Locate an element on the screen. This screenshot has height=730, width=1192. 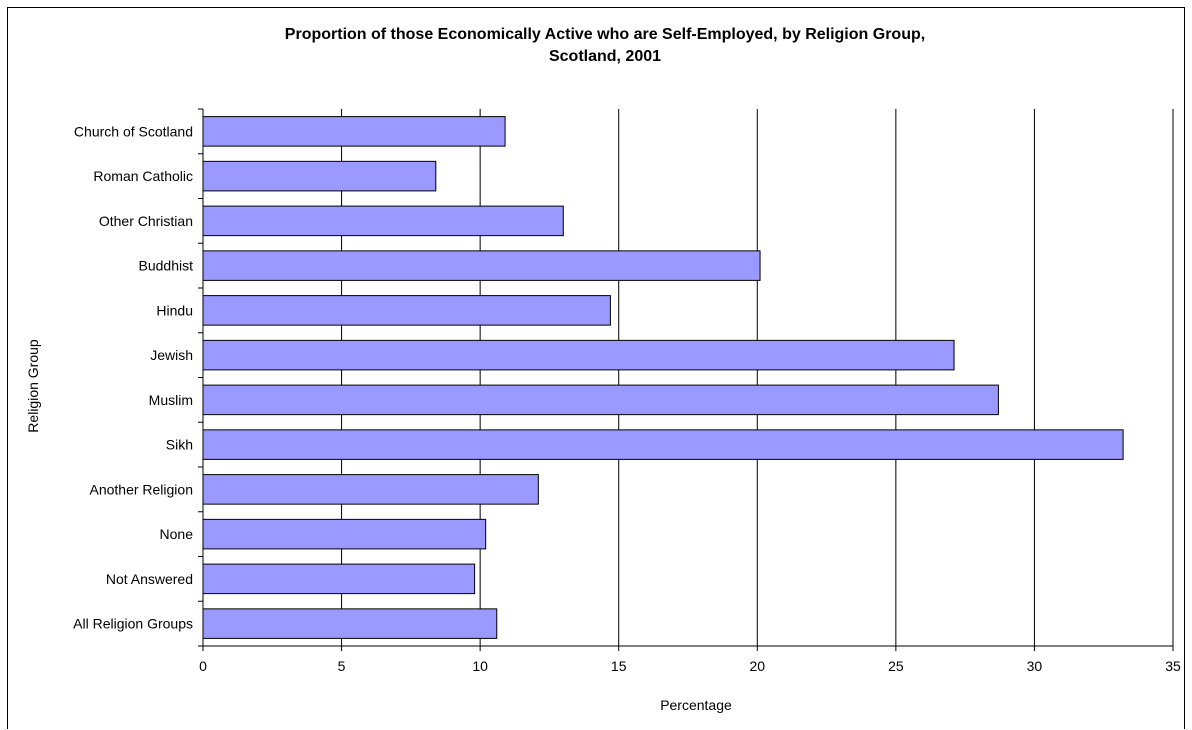
x-tick-label: 25 is located at coordinates (896, 666).